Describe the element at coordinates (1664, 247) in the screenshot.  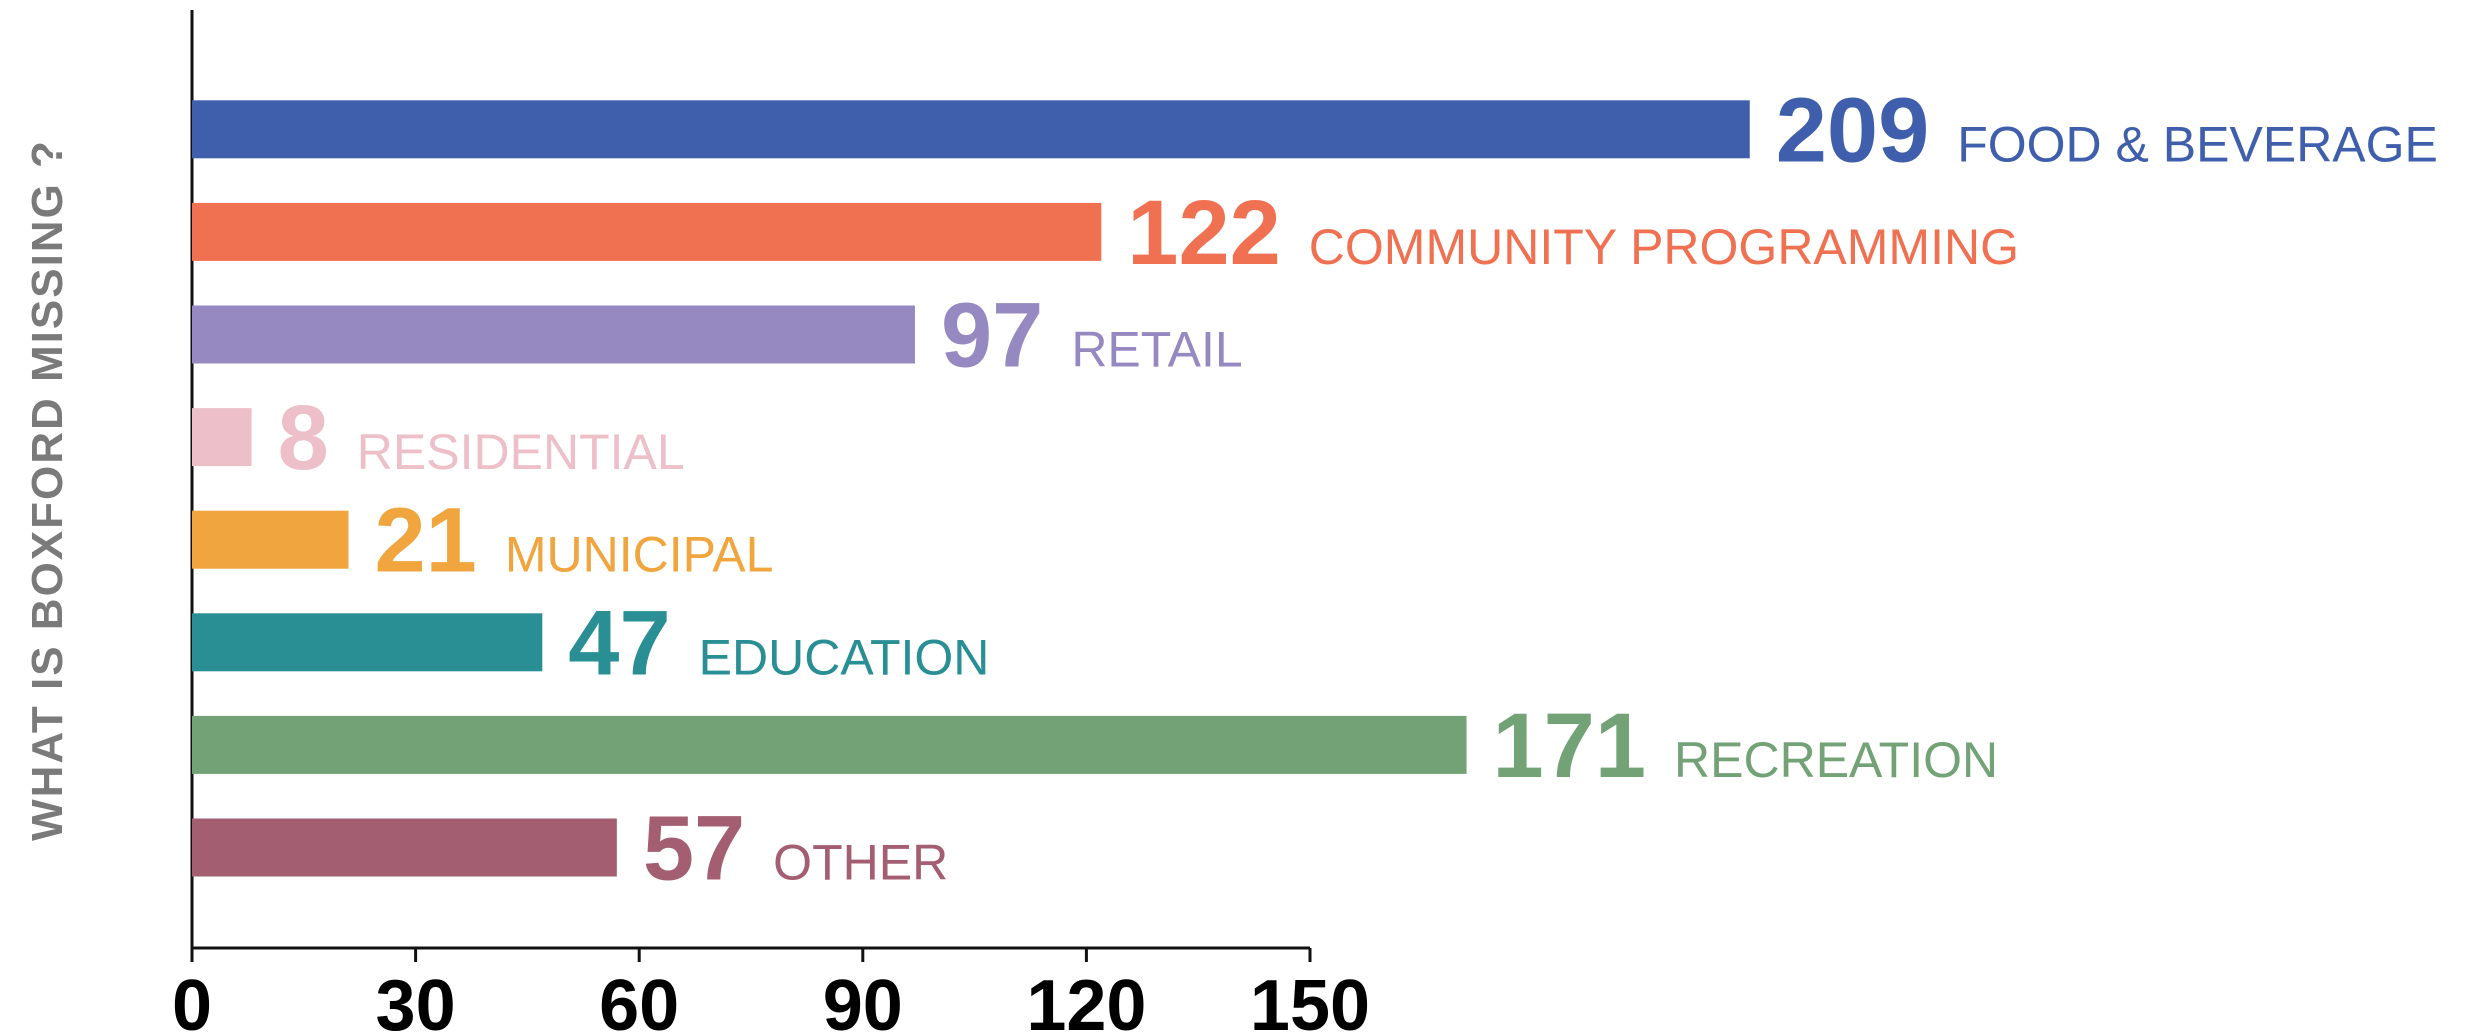
I see `category-label: COMMUNITY PROGRAMMING` at that location.